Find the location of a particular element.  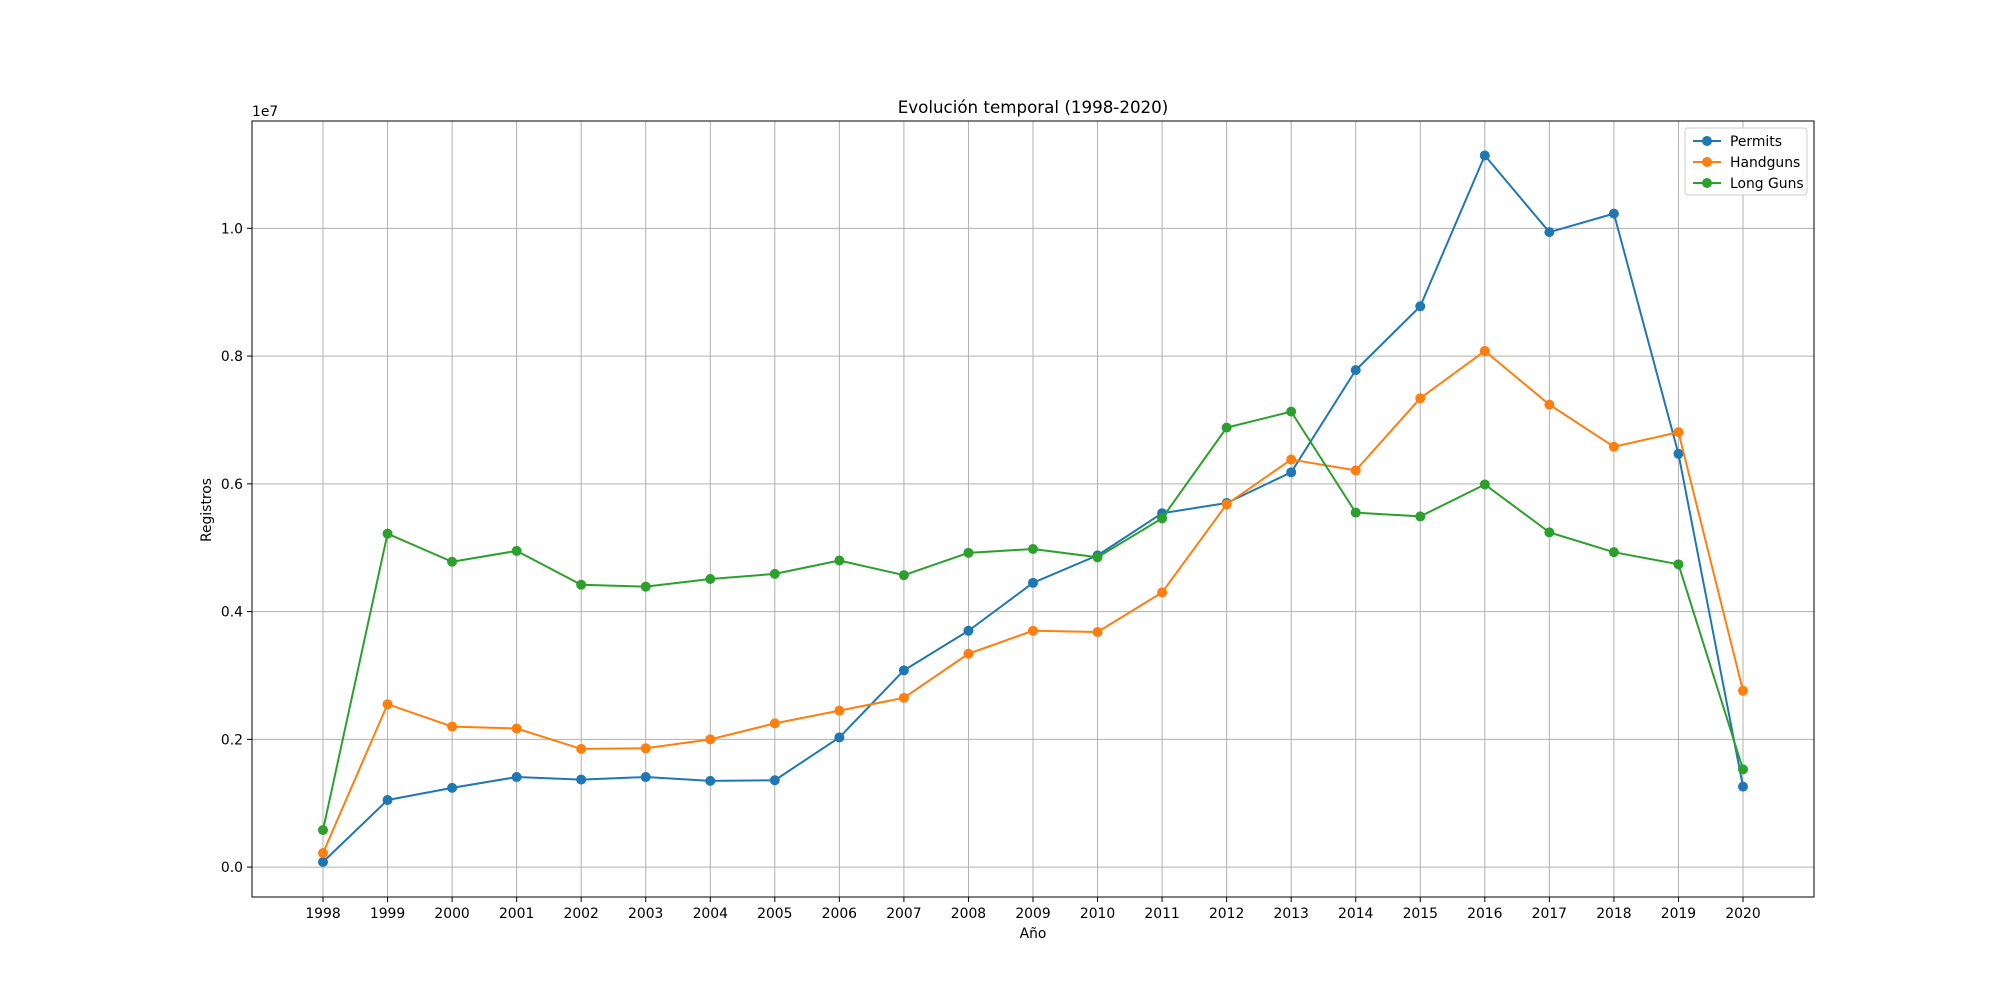

x-tick-label: 2010 is located at coordinates (1097, 914).